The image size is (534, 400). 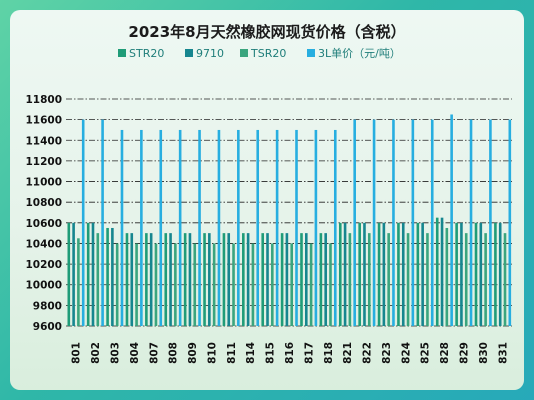 I want to click on y-tick-label: 10200, so click(x=43, y=265).